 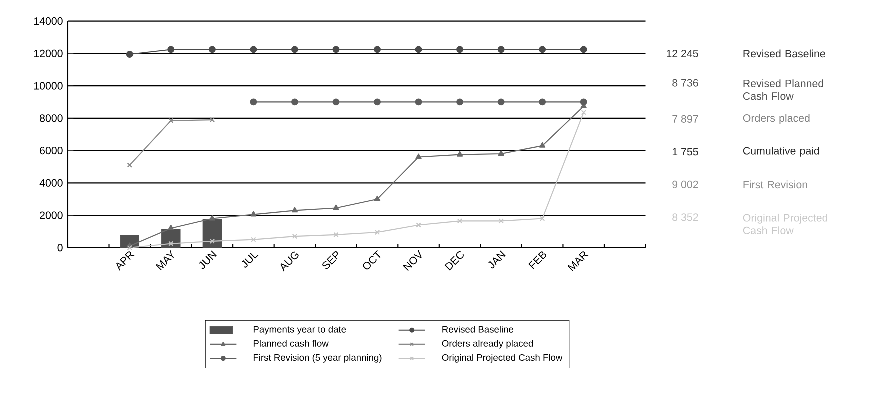 What do you see at coordinates (685, 152) in the screenshot?
I see `text: 1 755` at bounding box center [685, 152].